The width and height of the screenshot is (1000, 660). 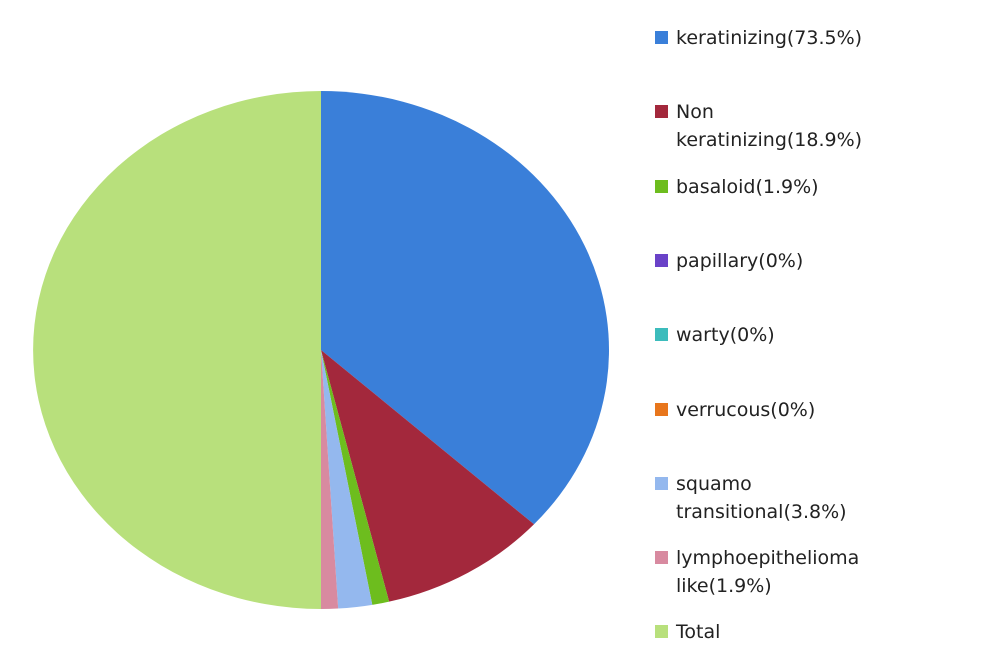 I want to click on legend-item: squamo transitional(3.8%), so click(x=780, y=498).